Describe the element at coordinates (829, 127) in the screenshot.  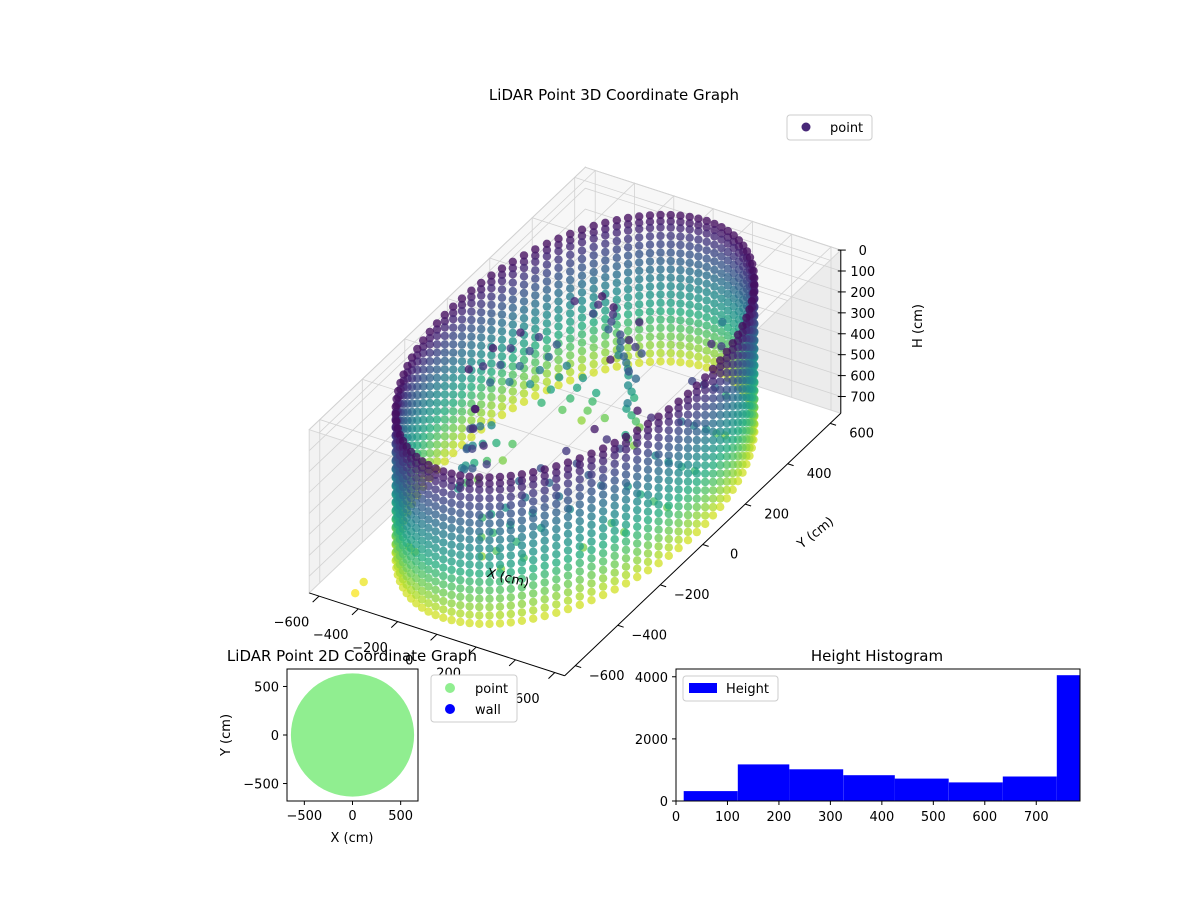
I see `scatter3d-legend: point` at that location.